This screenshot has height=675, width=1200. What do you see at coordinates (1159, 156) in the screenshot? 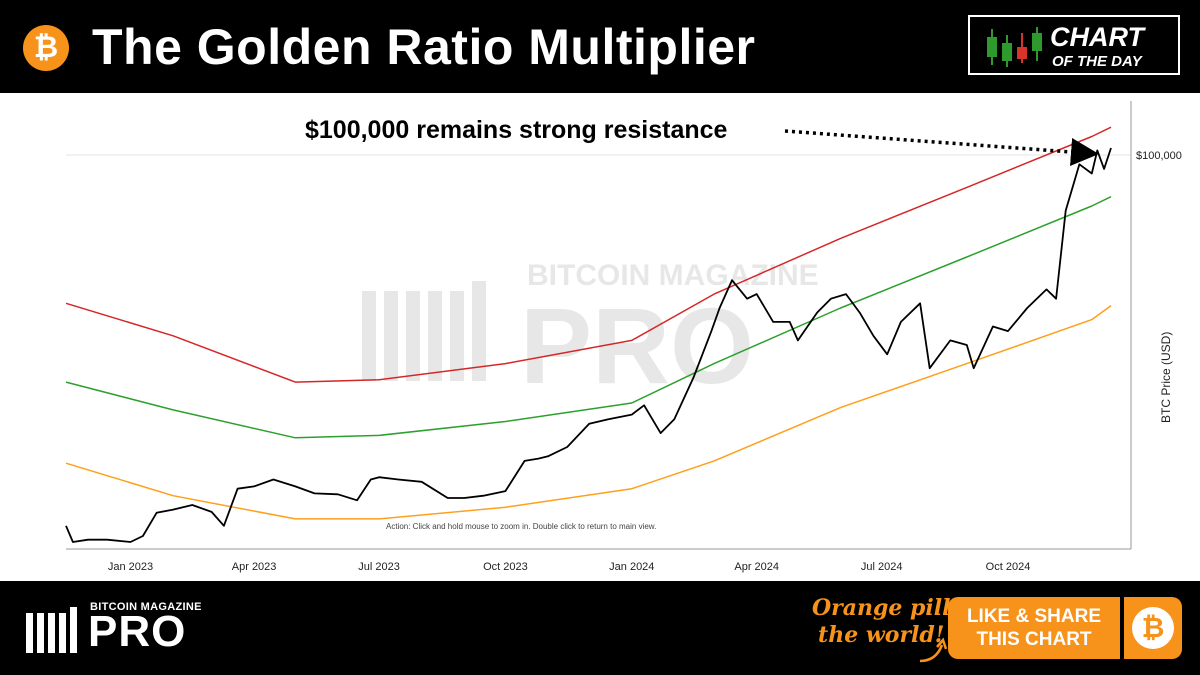
I see `y-tick-label: $100,000` at bounding box center [1159, 156].